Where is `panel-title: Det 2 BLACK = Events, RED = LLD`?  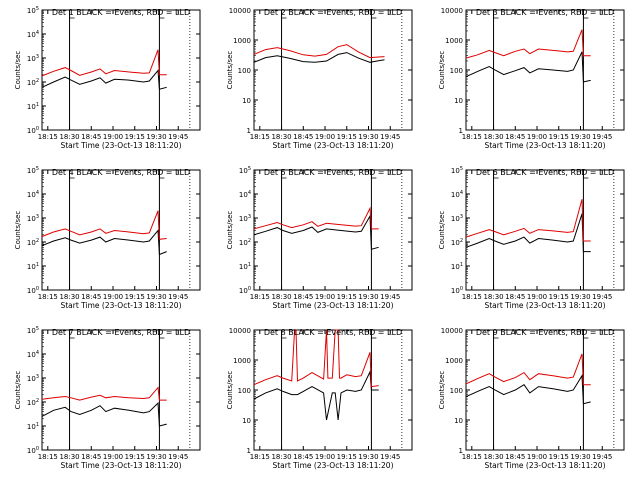
panel-title: Det 2 BLACK = Events, RED = LLD is located at coordinates (333, 12).